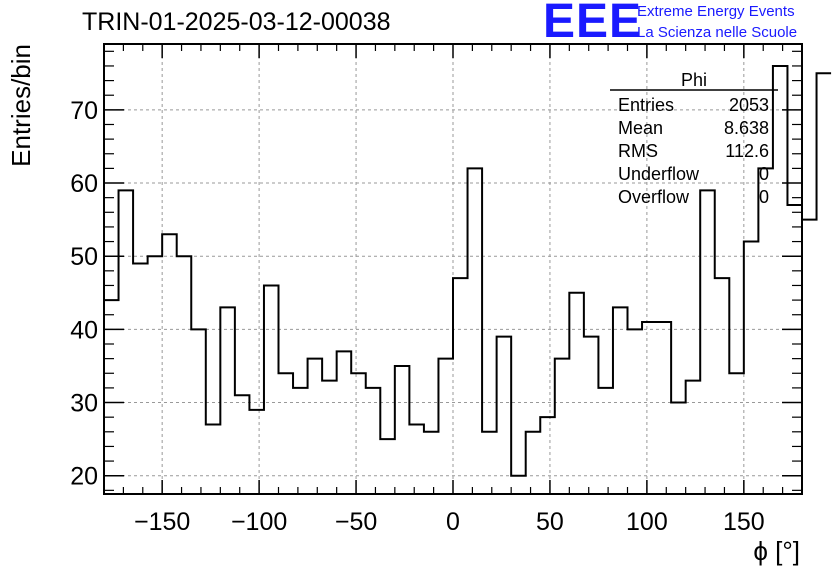 Image resolution: width=836 pixels, height=572 pixels. What do you see at coordinates (162, 522) in the screenshot?
I see `x-tick-label: −150` at bounding box center [162, 522].